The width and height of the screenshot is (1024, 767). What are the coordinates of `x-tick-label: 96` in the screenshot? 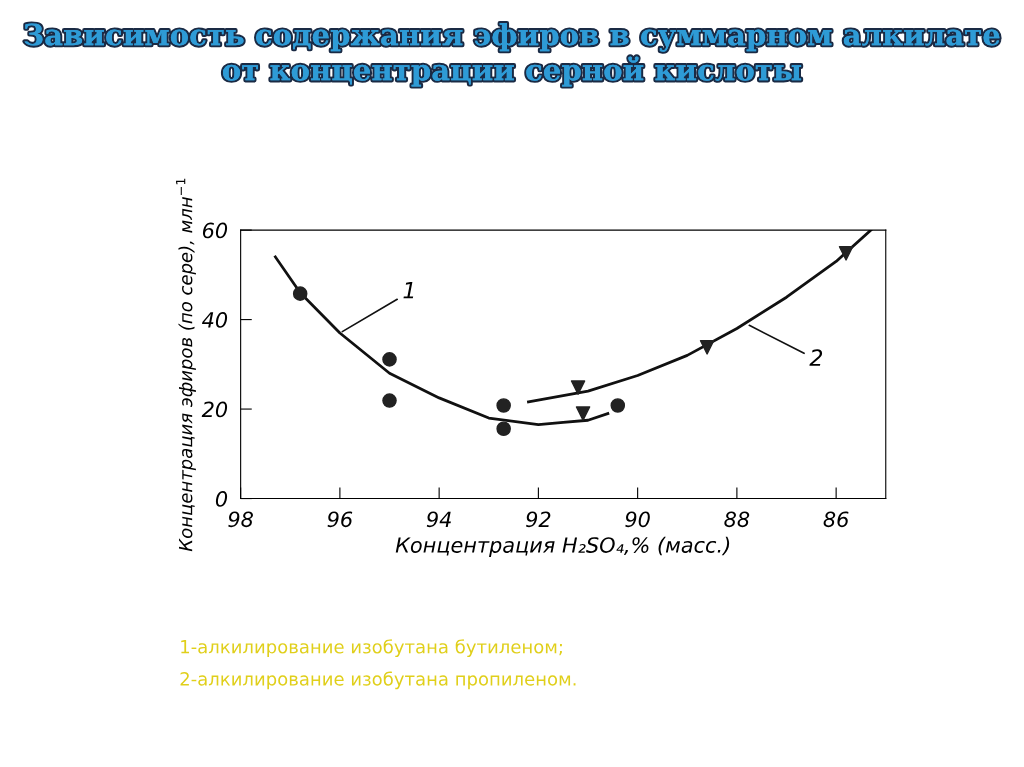 It's located at (340, 519).